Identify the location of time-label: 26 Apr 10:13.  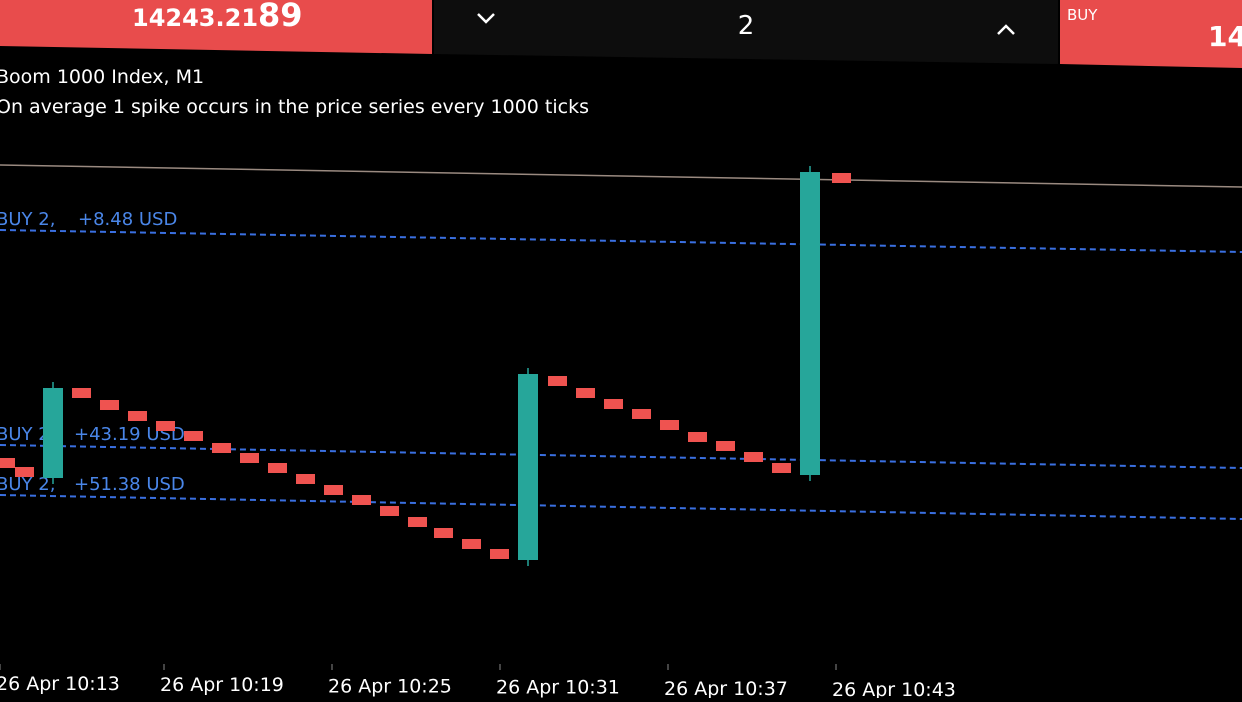
(60, 684).